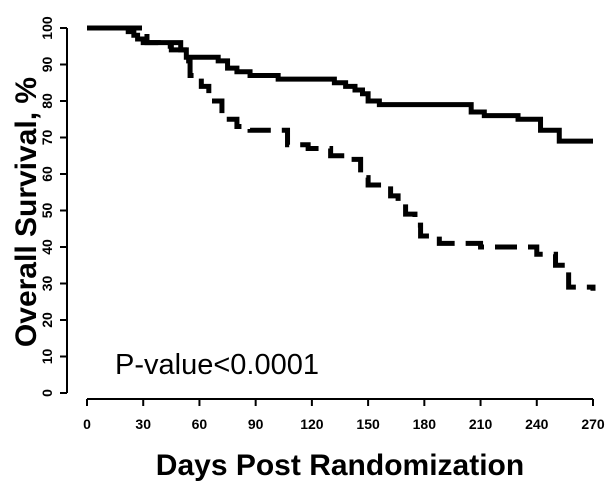  I want to click on y-tick-label: 70, so click(47, 138).